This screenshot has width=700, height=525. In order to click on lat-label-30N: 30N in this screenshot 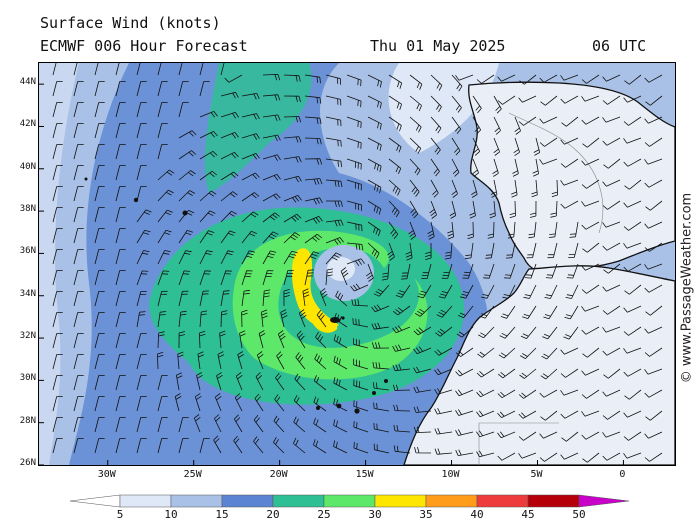, I will do `click(27, 378)`.